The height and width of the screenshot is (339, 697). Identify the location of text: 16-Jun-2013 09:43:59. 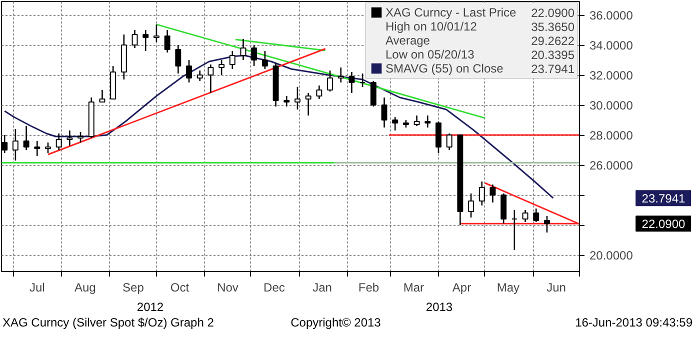
(634, 323).